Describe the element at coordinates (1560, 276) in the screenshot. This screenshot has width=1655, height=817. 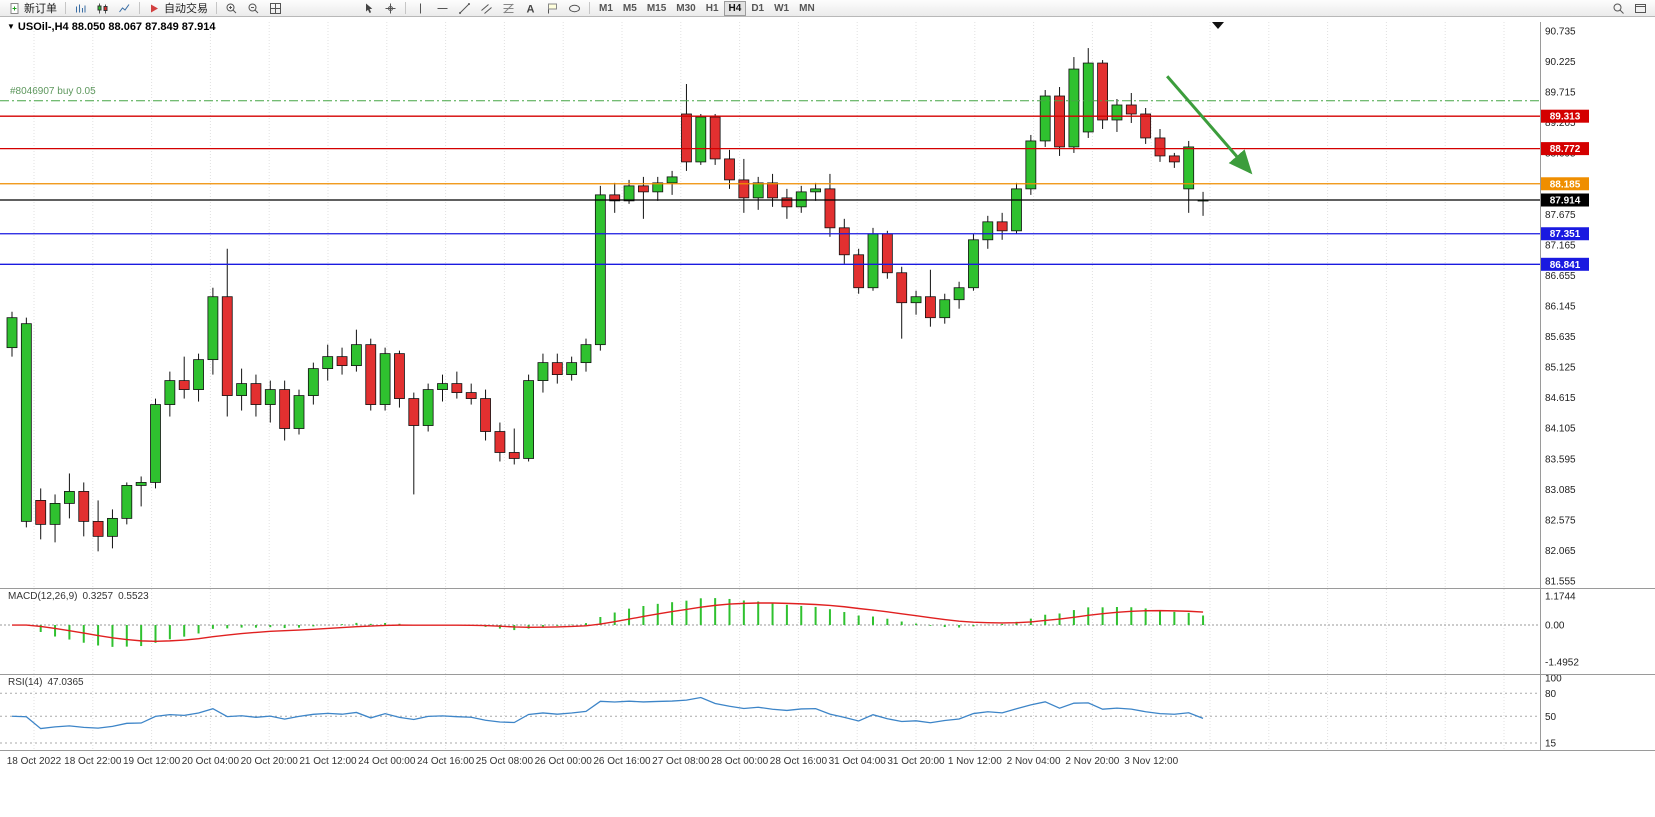
I see `price-axis-label: 86.655` at that location.